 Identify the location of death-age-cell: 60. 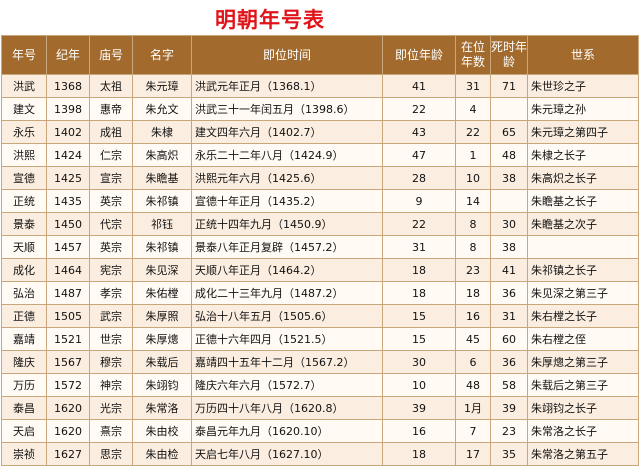
(509, 339).